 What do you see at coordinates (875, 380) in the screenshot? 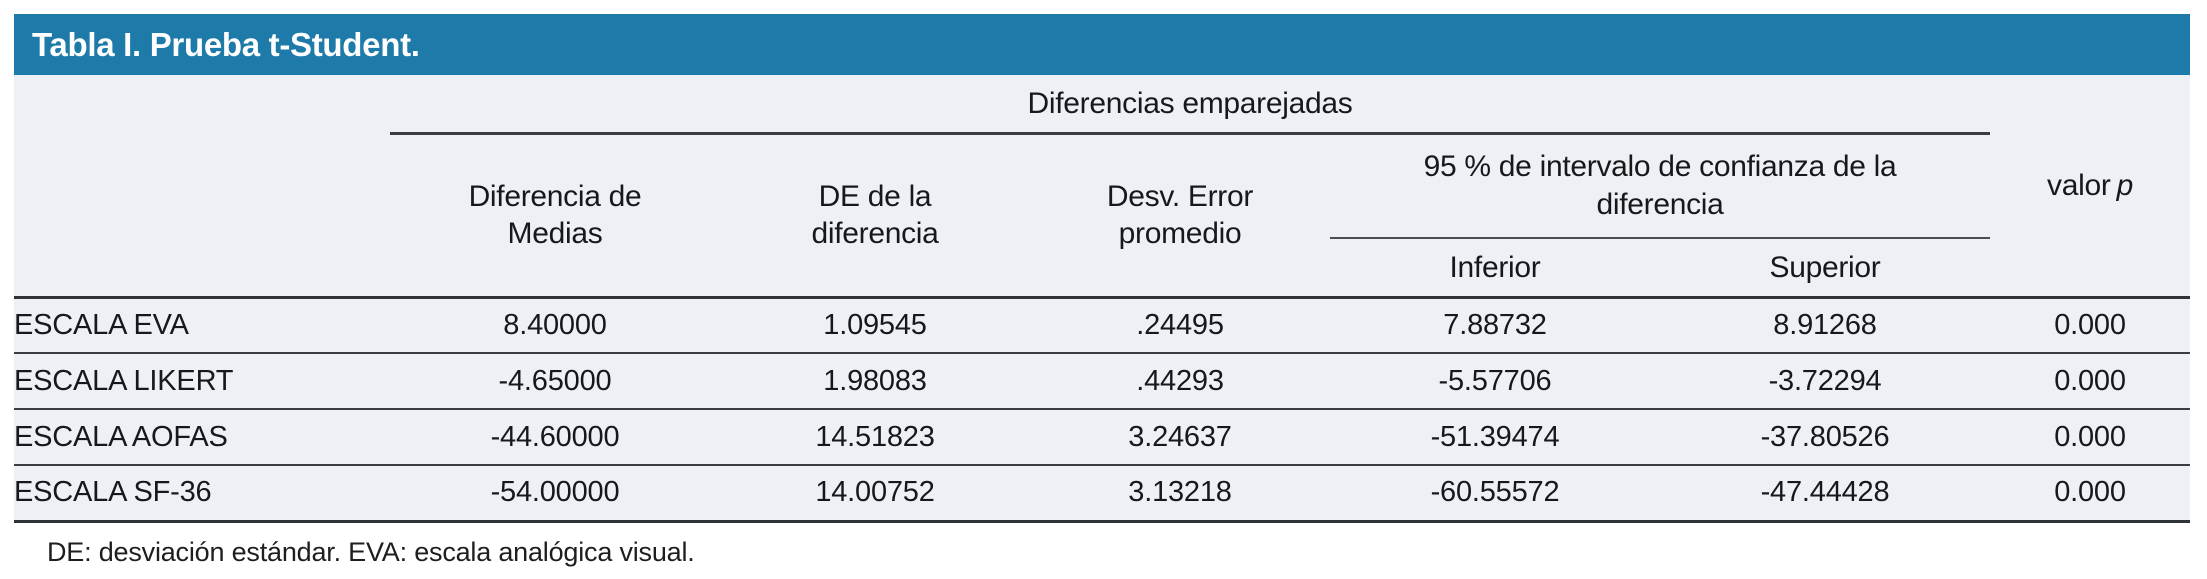
I see `table-cell: 1.98083` at bounding box center [875, 380].